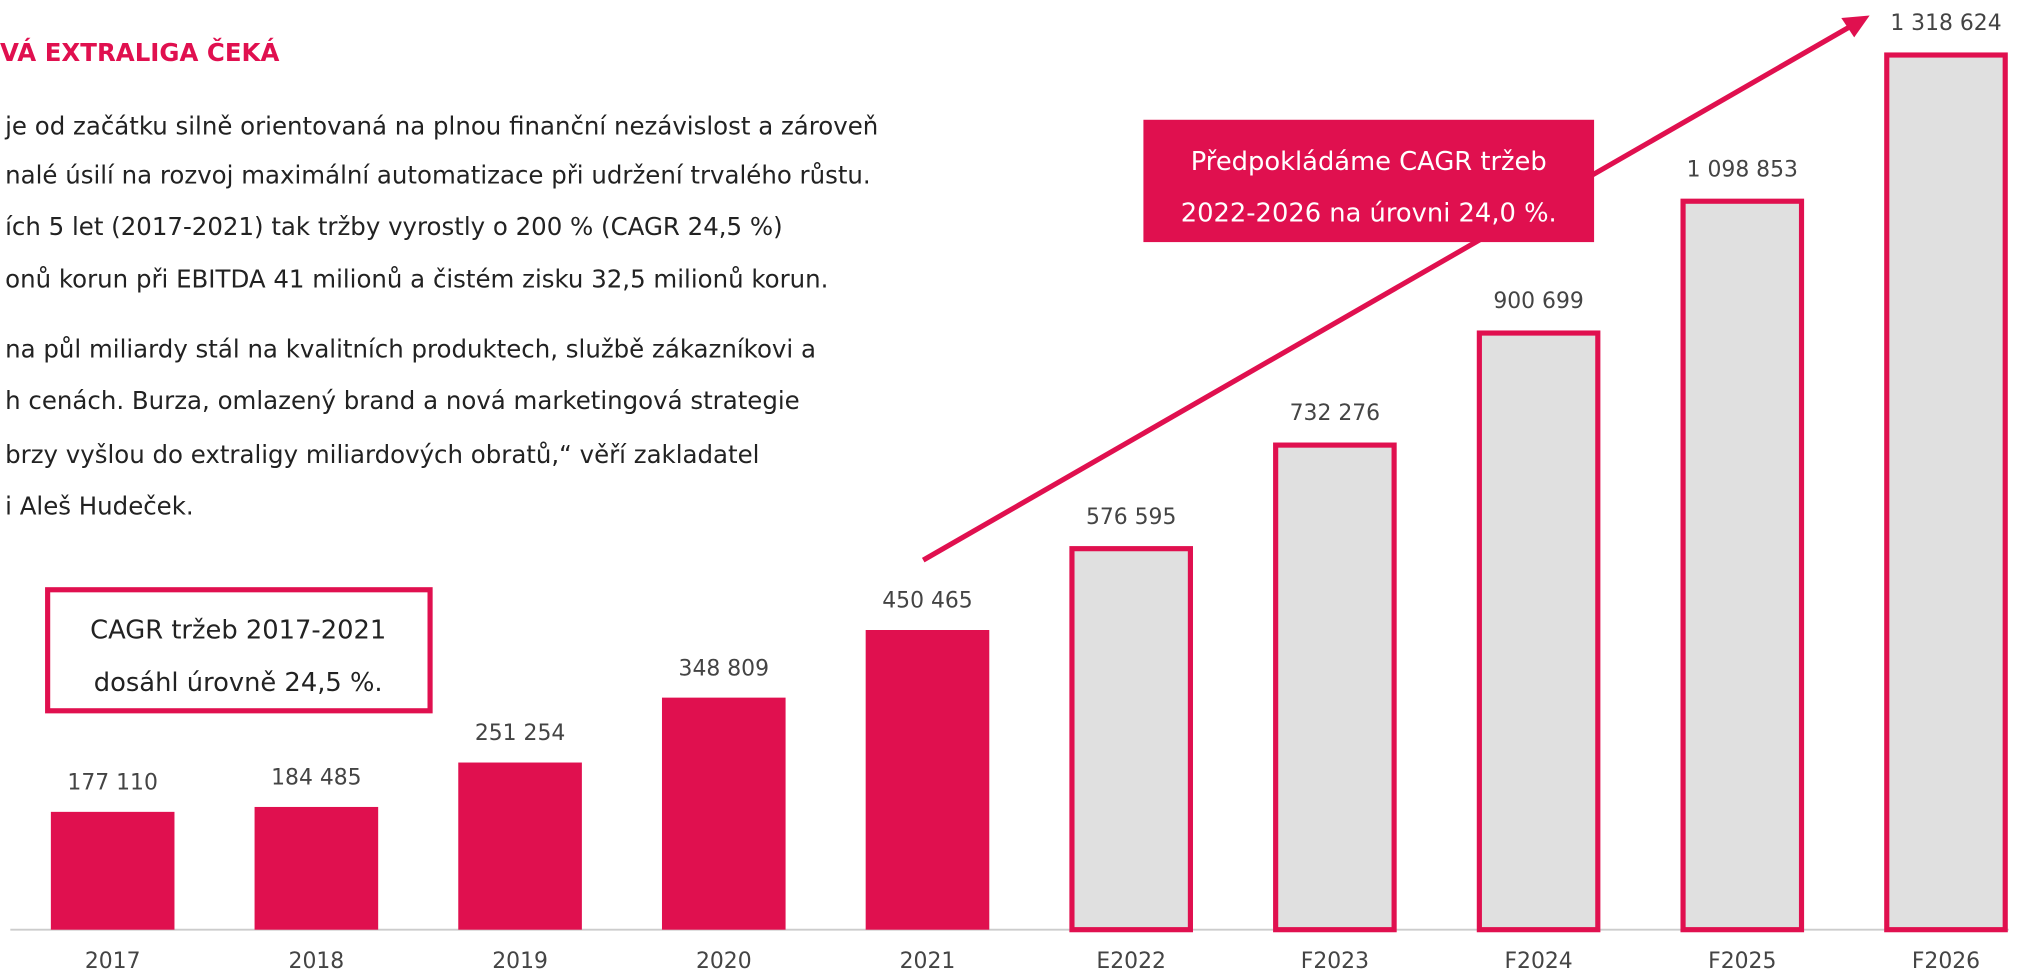  Describe the element at coordinates (724, 961) in the screenshot. I see `x-tick-label: 2020` at that location.